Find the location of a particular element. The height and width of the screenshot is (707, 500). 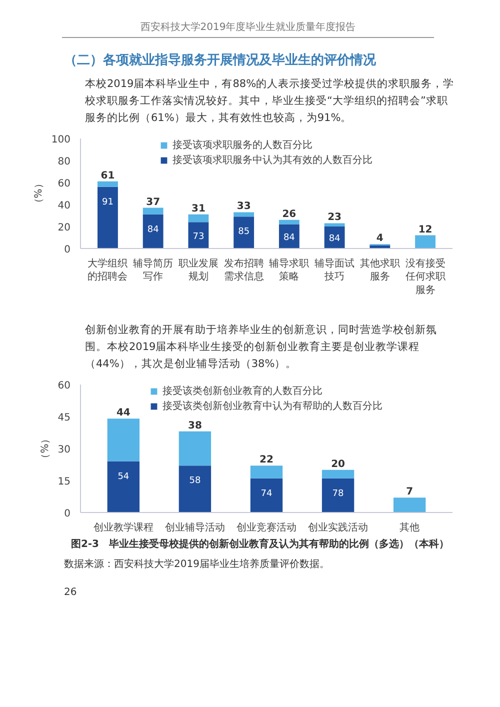

total-label: 38 is located at coordinates (195, 426).